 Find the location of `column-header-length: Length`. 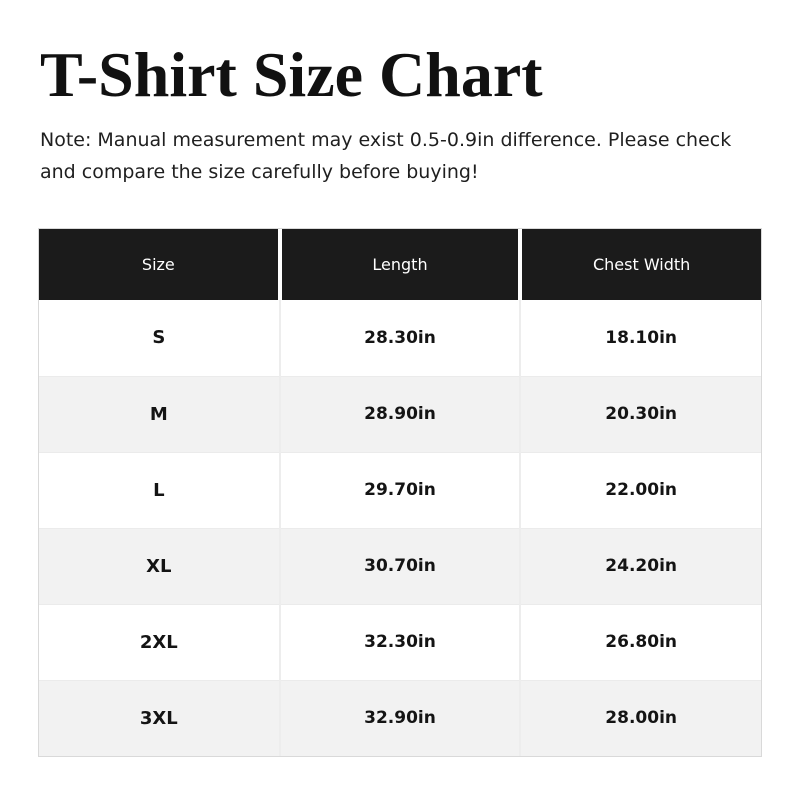

column-header-length: Length is located at coordinates (399, 264).